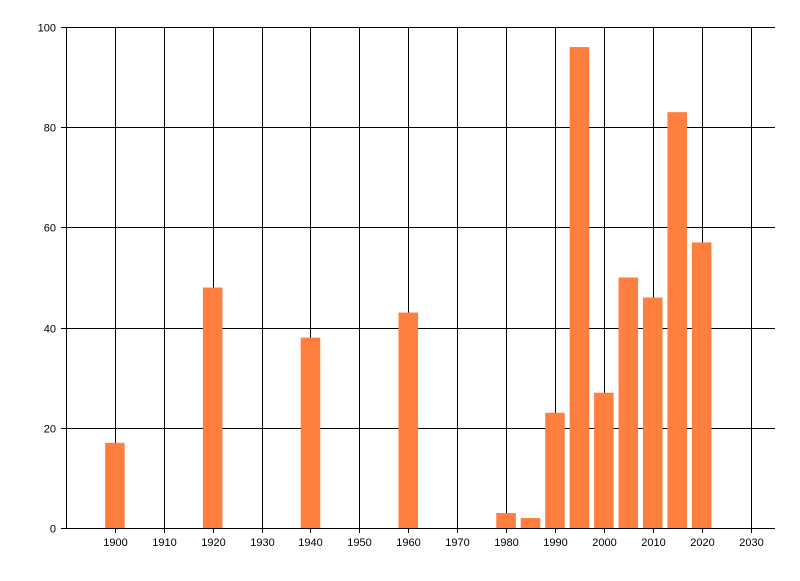  Describe the element at coordinates (555, 543) in the screenshot. I see `x-tick-label: 1990` at that location.